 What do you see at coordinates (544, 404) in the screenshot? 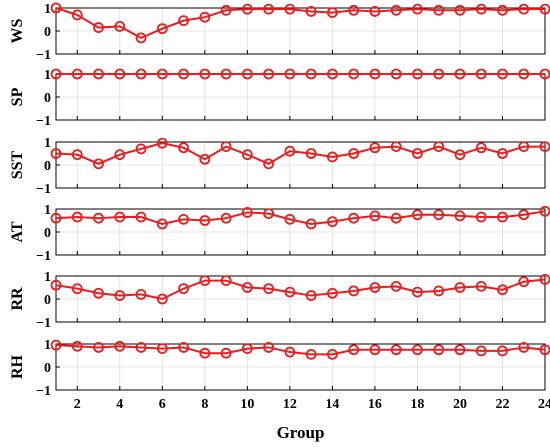
I see `x-tick-label: 24` at bounding box center [544, 404].